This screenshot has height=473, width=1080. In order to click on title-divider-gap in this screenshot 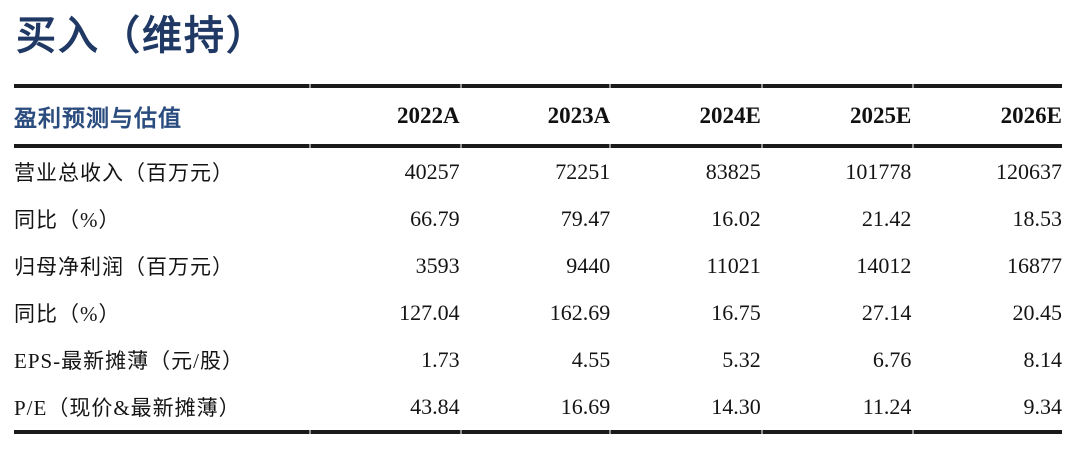, I will do `click(538, 75)`.